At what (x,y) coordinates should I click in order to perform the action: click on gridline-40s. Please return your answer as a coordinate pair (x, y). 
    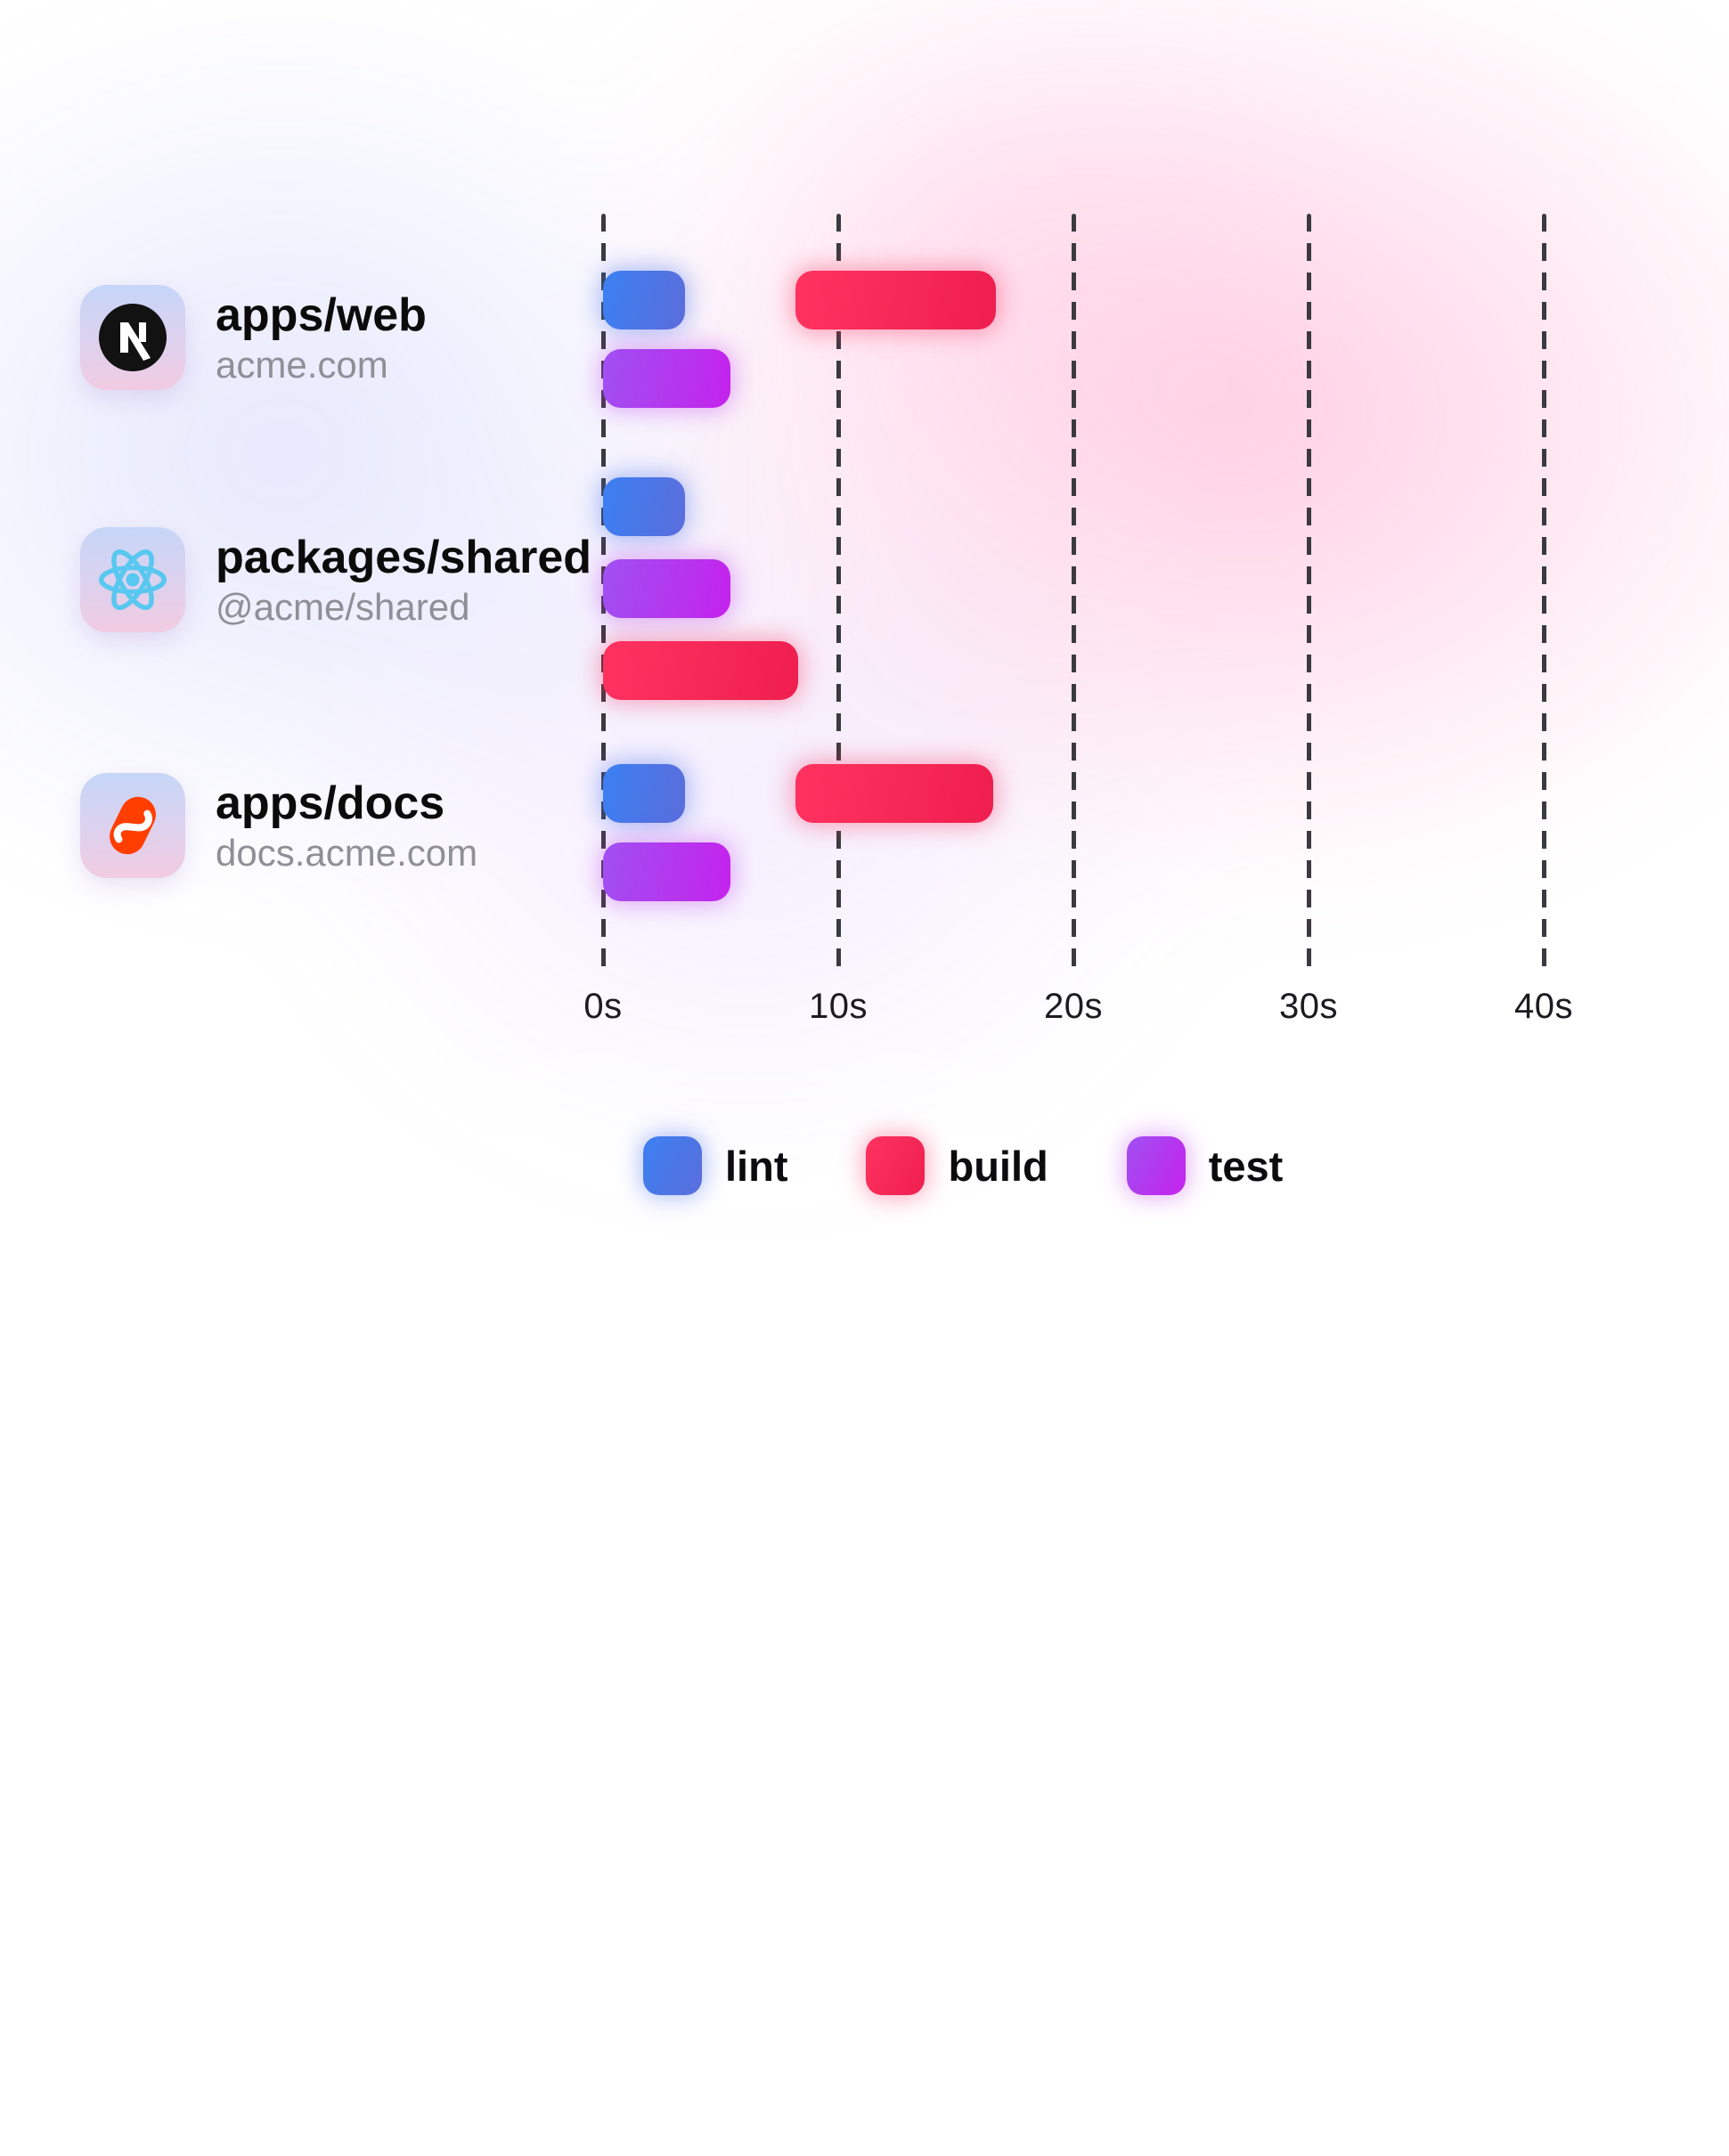
    Looking at the image, I should click on (1543, 593).